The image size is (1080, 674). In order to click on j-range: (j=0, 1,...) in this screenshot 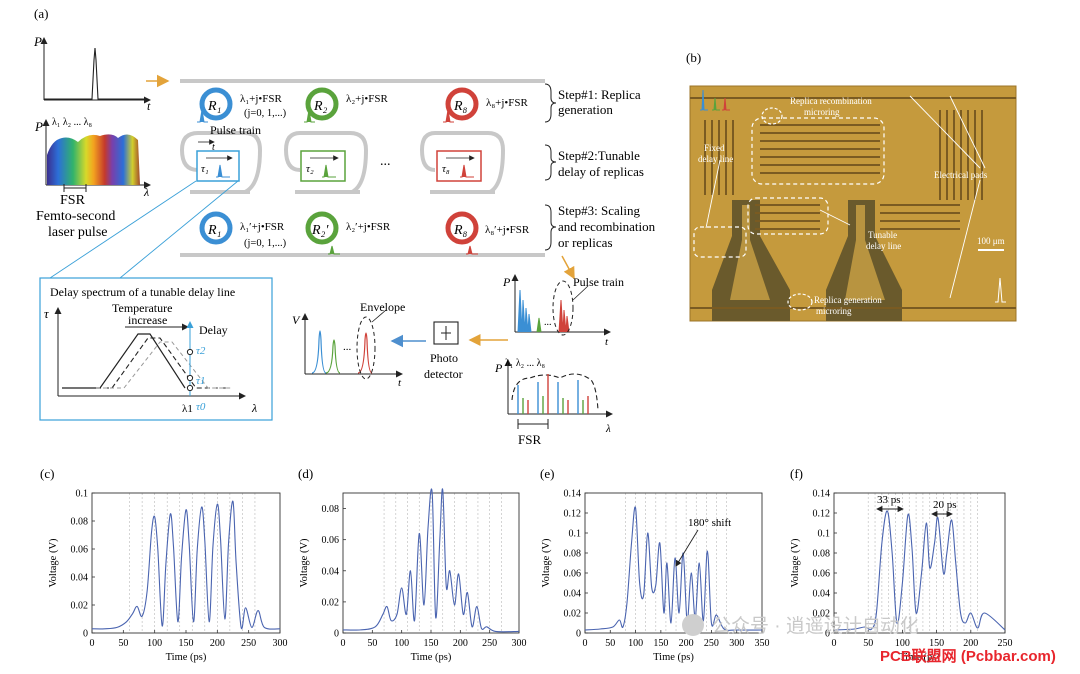, I will do `click(265, 113)`.